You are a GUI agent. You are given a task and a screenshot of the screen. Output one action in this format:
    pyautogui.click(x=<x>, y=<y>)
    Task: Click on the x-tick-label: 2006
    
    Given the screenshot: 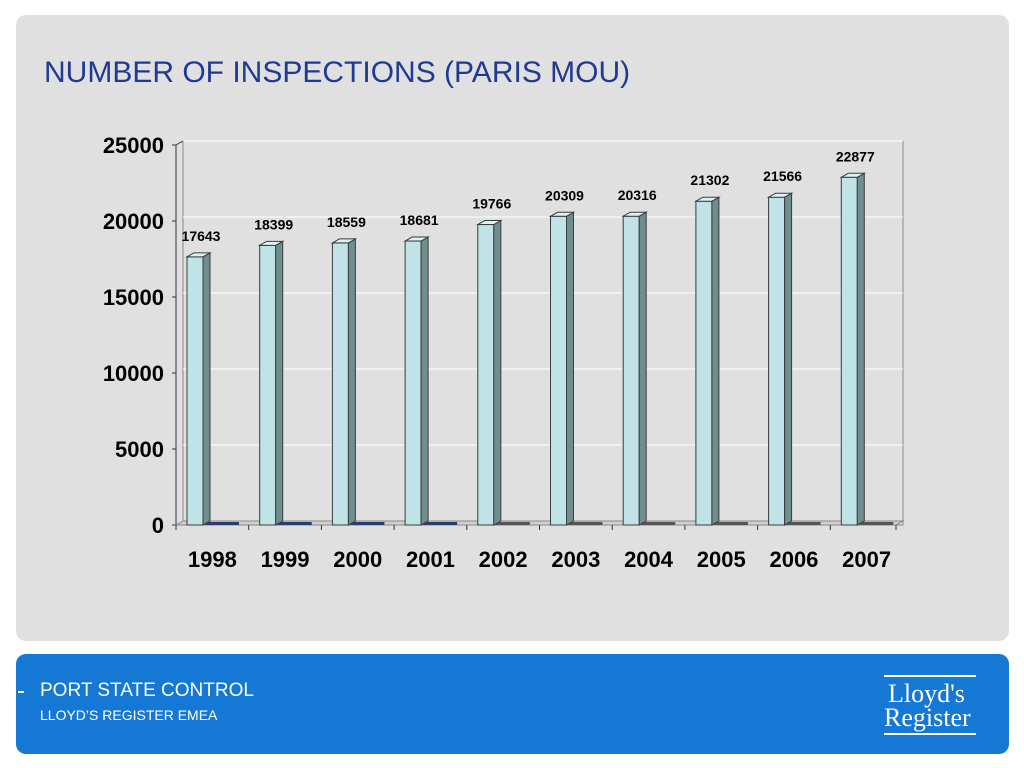 What is the action you would take?
    pyautogui.click(x=793, y=559)
    